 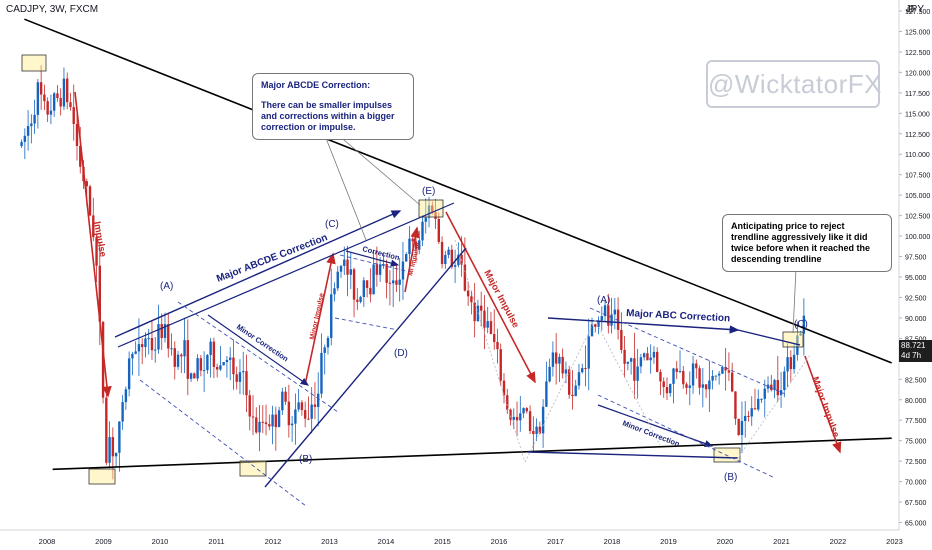 I want to click on wave-label-a2: (A), so click(x=603, y=300).